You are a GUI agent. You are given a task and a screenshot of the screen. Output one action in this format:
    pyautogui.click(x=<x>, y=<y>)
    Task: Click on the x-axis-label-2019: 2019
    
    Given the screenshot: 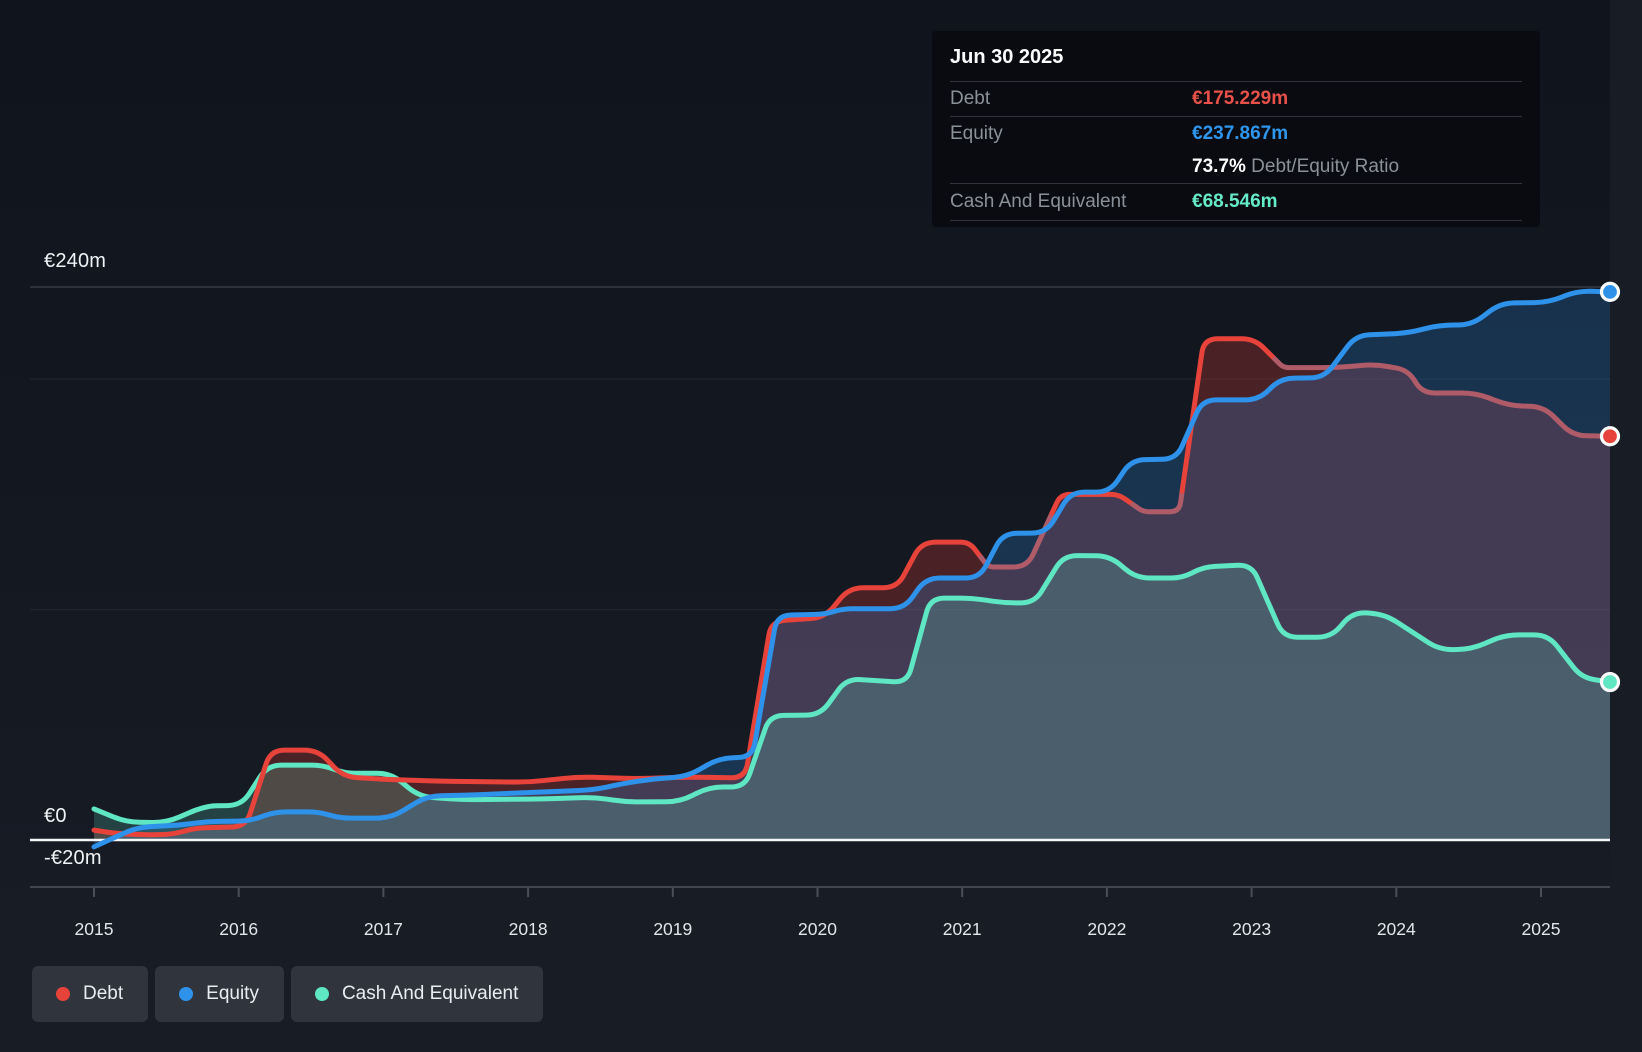 What is the action you would take?
    pyautogui.click(x=672, y=929)
    